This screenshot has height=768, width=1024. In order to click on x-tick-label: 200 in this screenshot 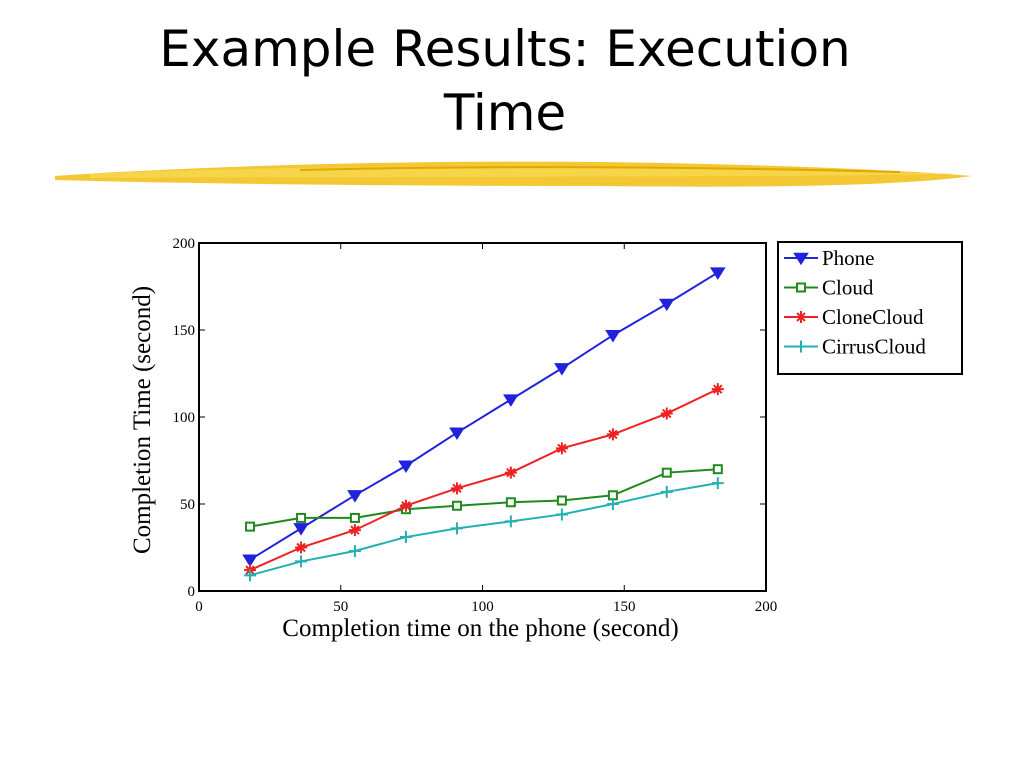, I will do `click(766, 607)`.